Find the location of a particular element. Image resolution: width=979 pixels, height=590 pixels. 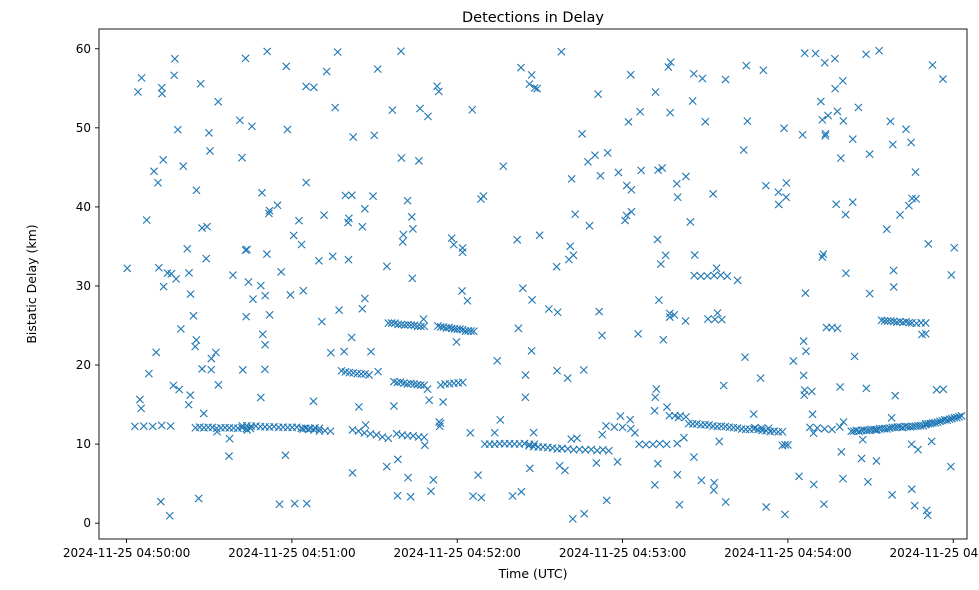

y-tick-label: 0 is located at coordinates (87, 523).